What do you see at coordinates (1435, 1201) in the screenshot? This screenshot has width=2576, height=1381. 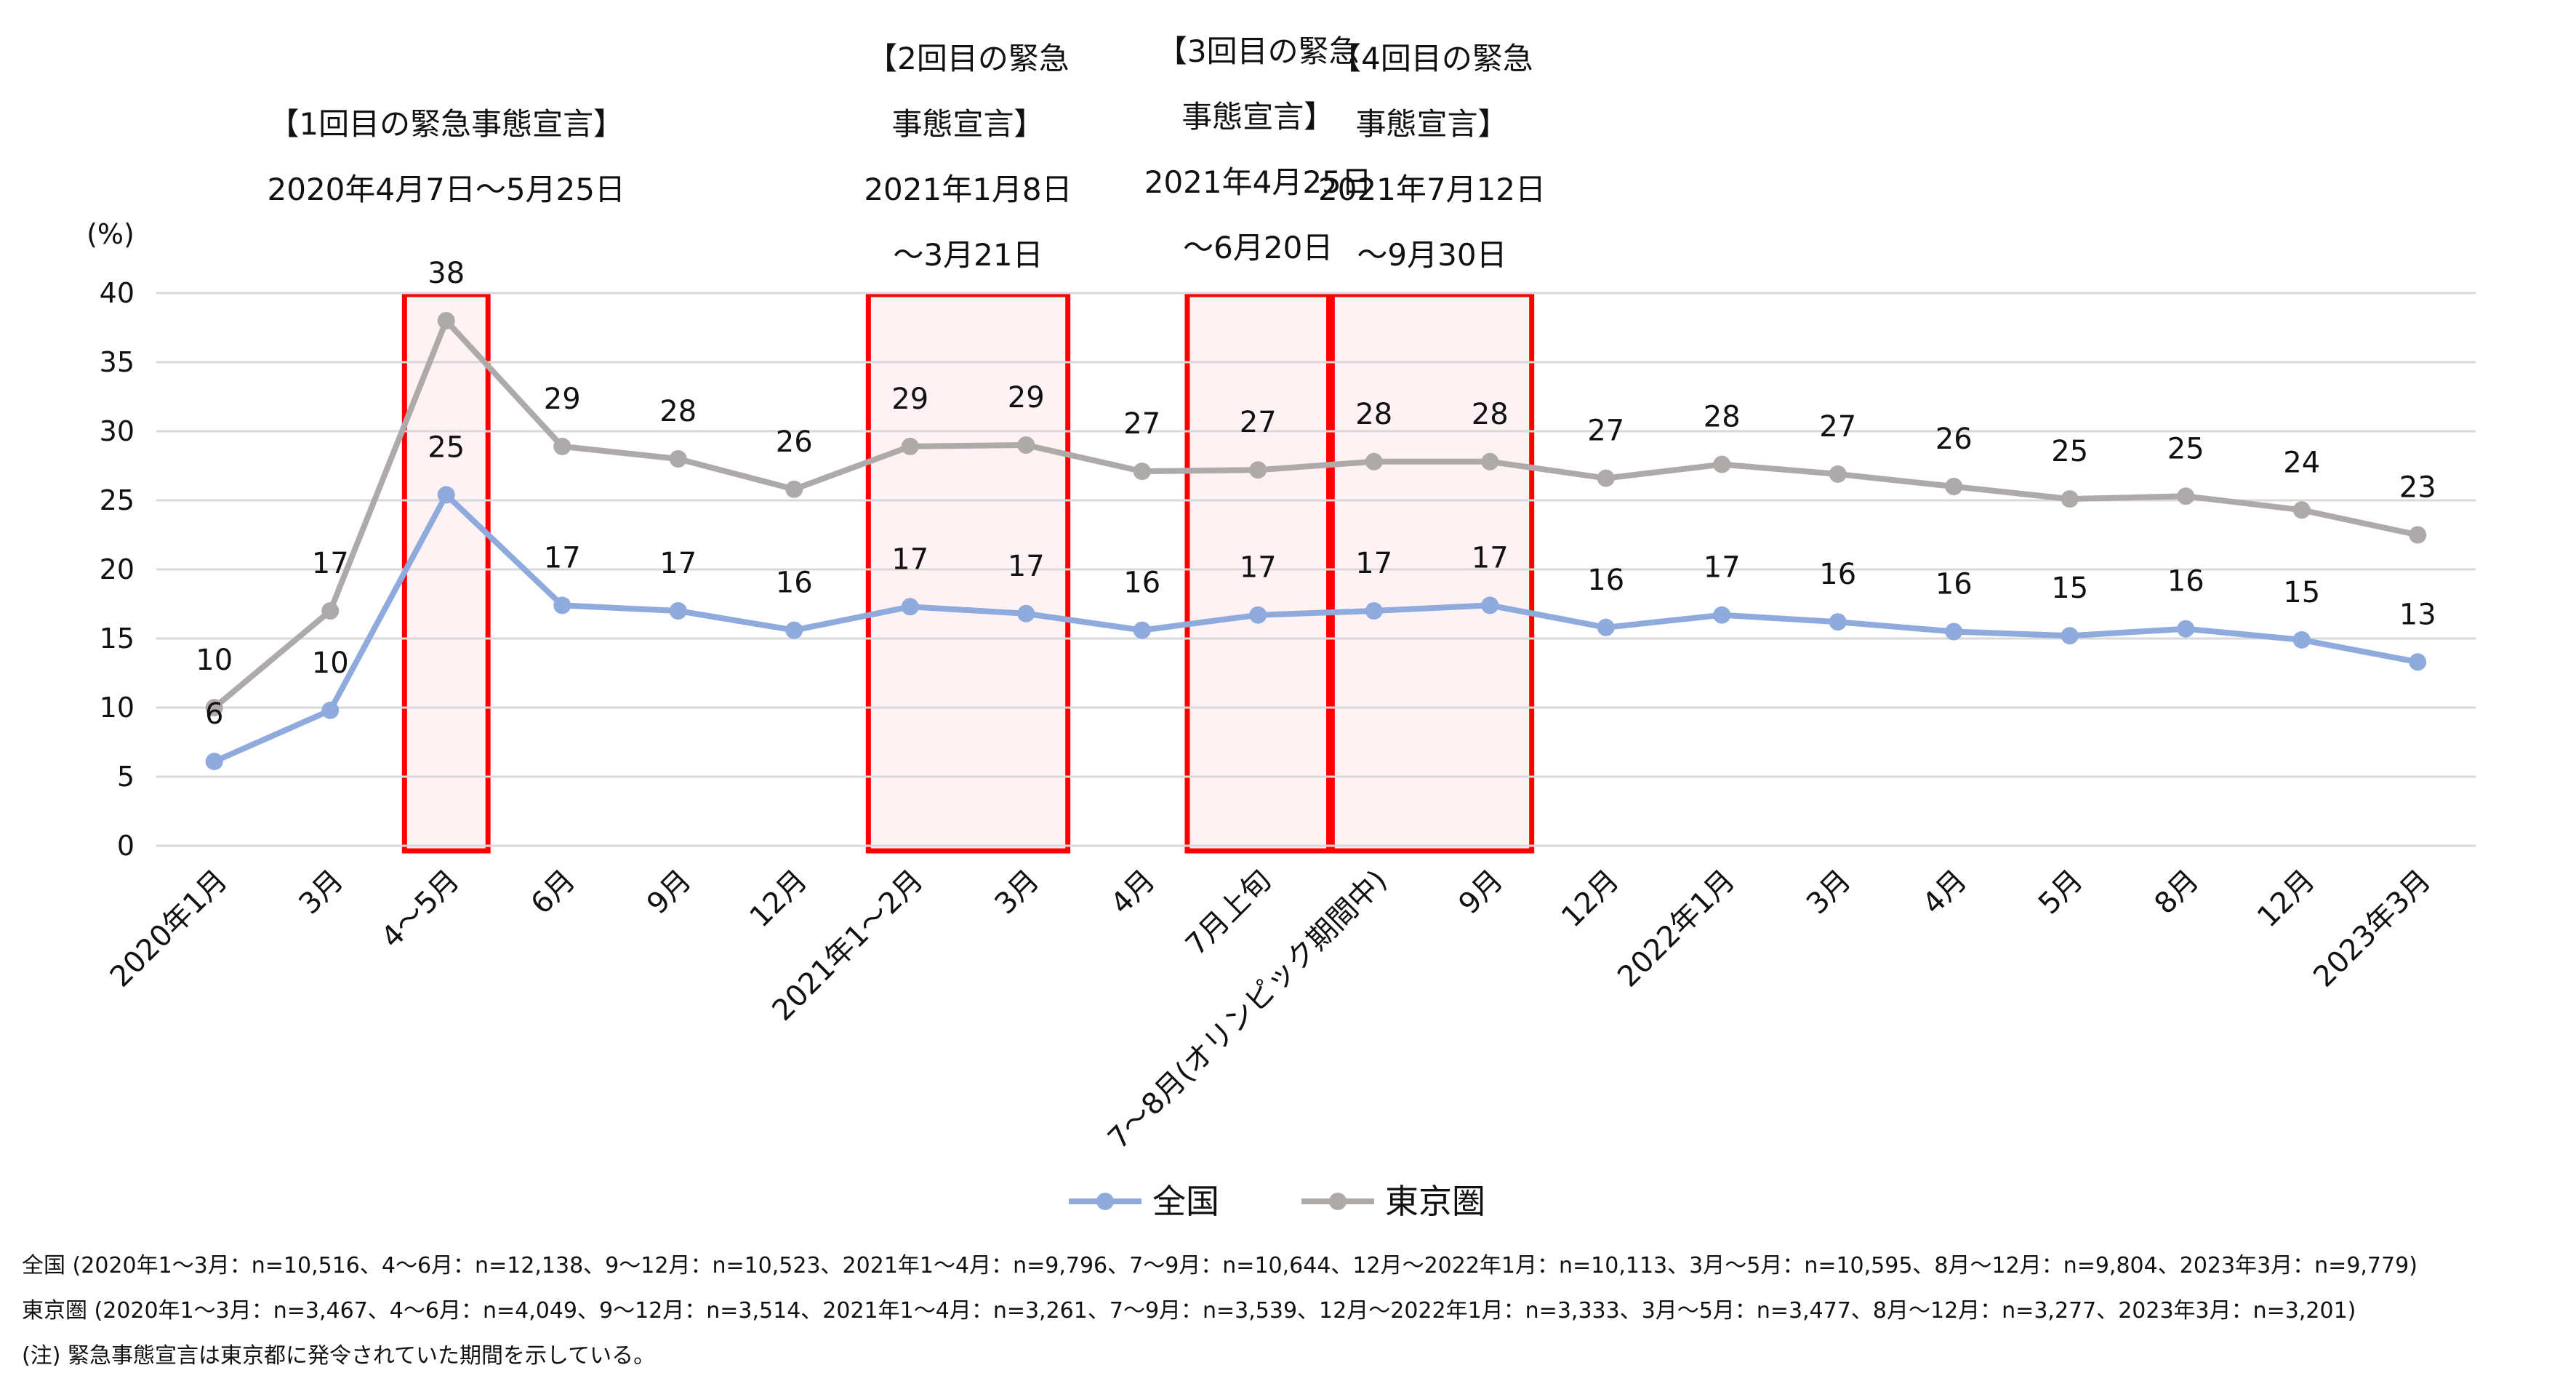 I see `legend-label: 東京圏` at bounding box center [1435, 1201].